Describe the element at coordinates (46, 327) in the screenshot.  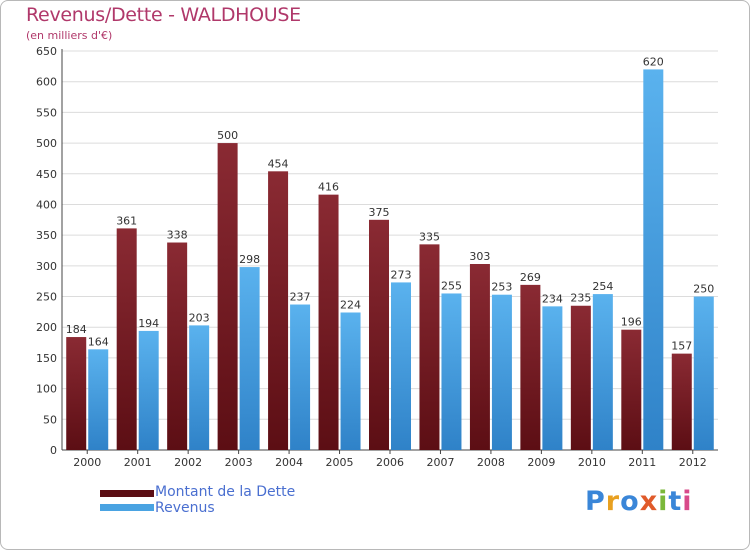
I see `y-tick-label: 200` at that location.